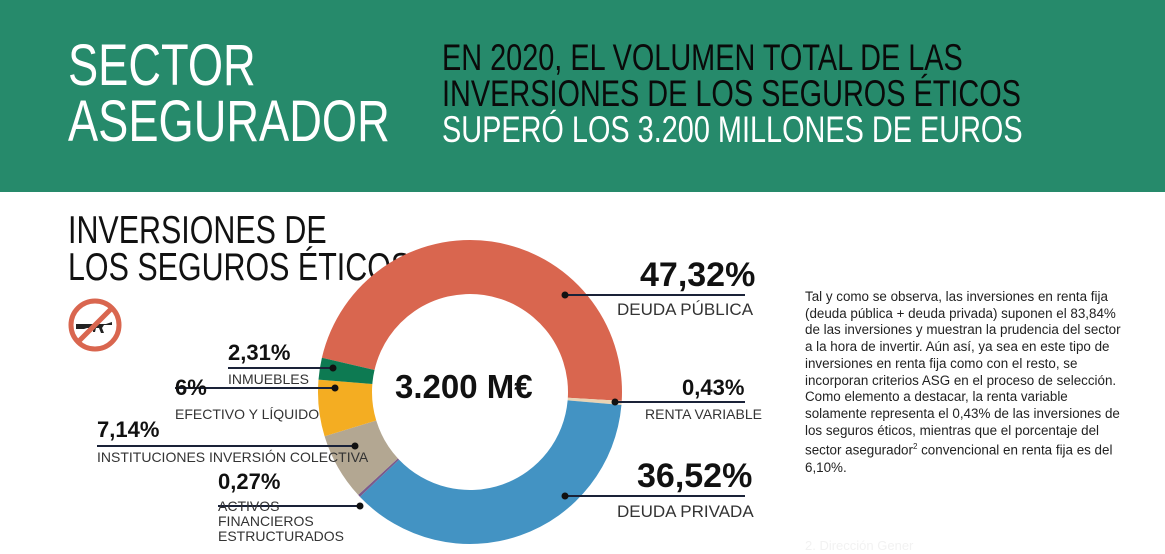 Image resolution: width=1165 pixels, height=554 pixels. I want to click on value-label-renta-variable: 0,43%, so click(713, 387).